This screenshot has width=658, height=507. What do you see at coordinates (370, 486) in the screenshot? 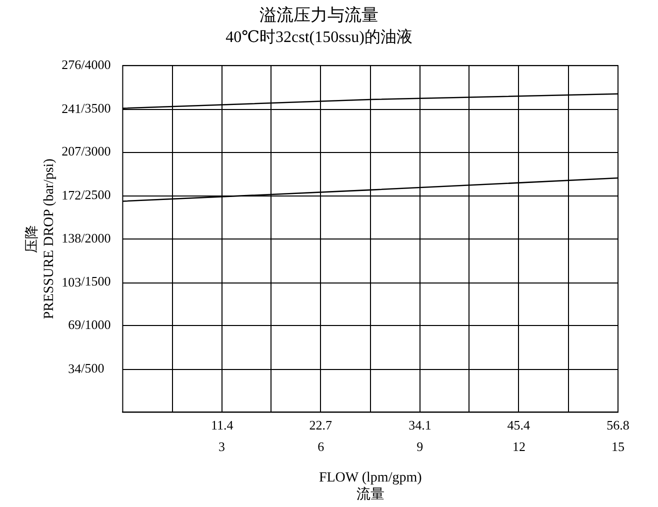
I see `x-axis-title: FLOW (lpm/gpm) 流量` at bounding box center [370, 486].